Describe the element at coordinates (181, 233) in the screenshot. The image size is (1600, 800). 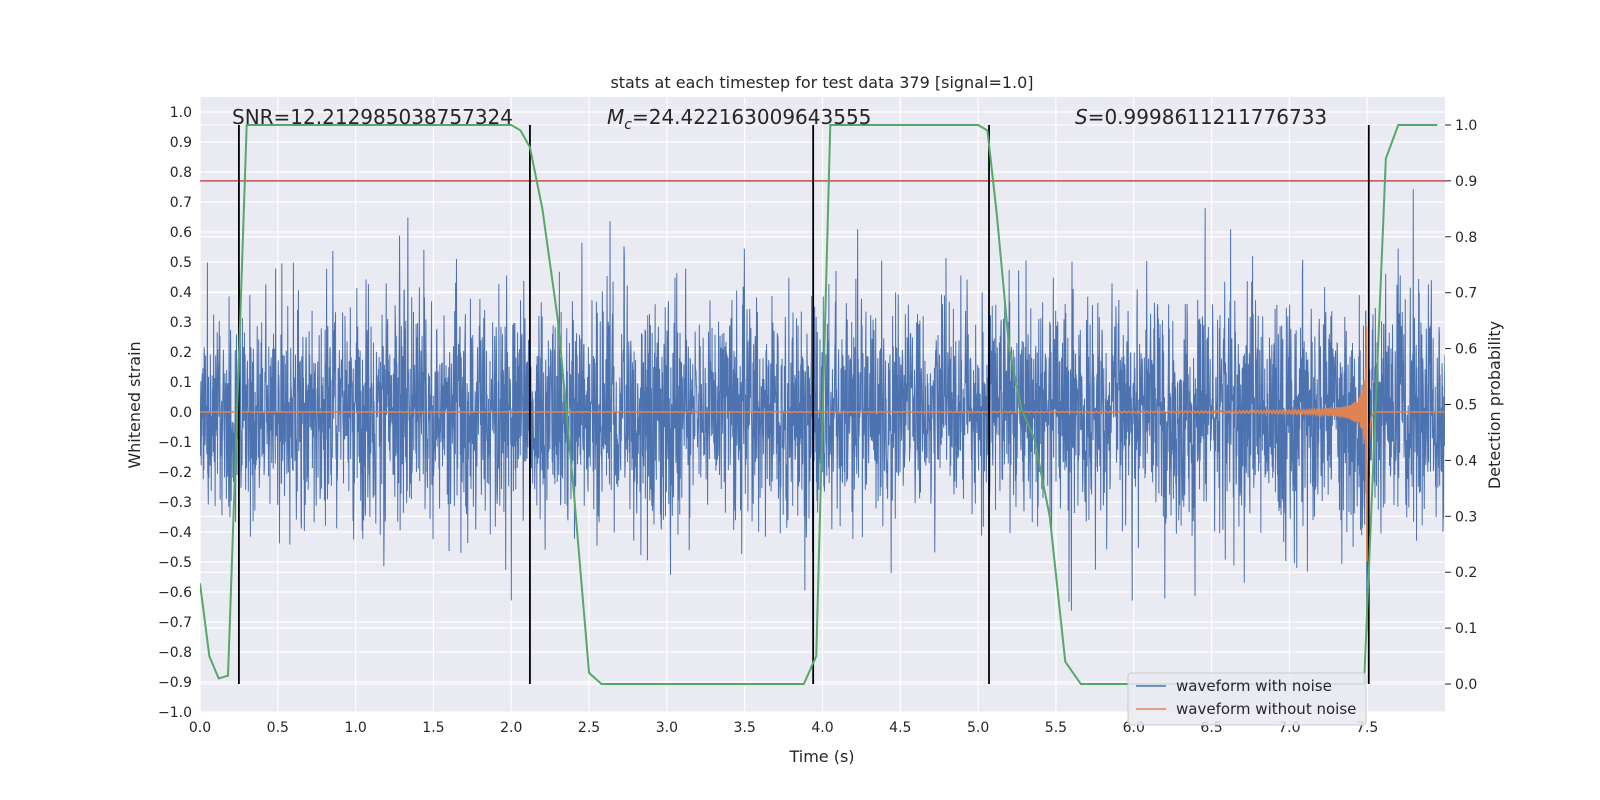
I see `y-tick-label: 0.6` at that location.